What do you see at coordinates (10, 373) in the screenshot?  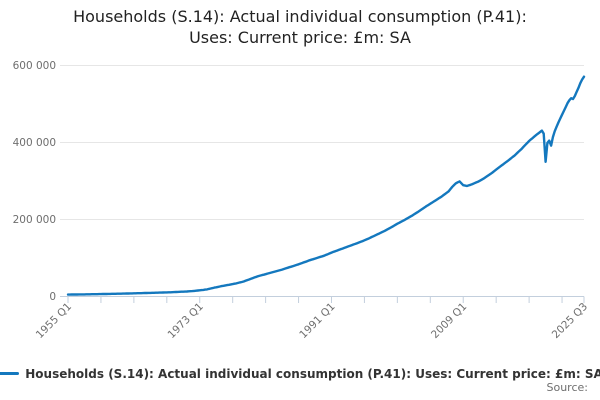 I see `legend-line-marker` at bounding box center [10, 373].